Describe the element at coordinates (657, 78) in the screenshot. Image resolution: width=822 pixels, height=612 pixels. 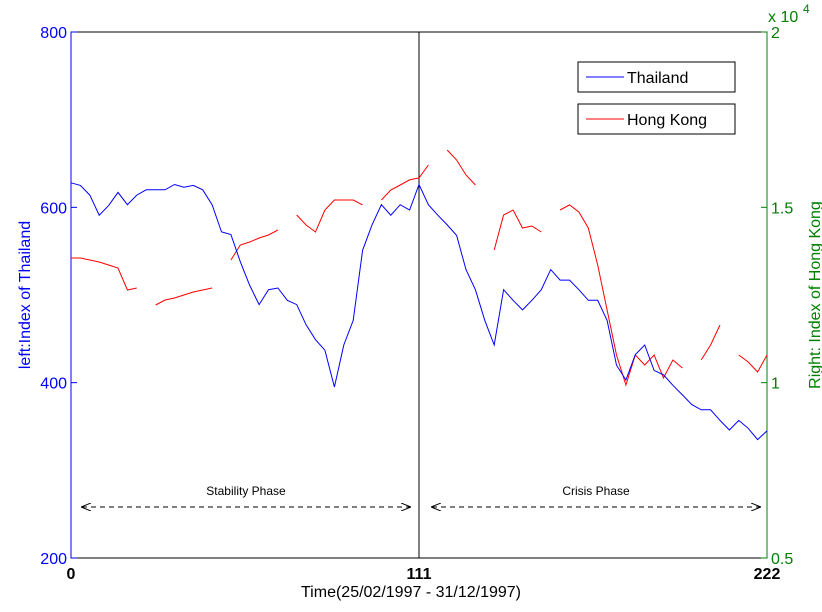
I see `legend-label: Thailand` at that location.